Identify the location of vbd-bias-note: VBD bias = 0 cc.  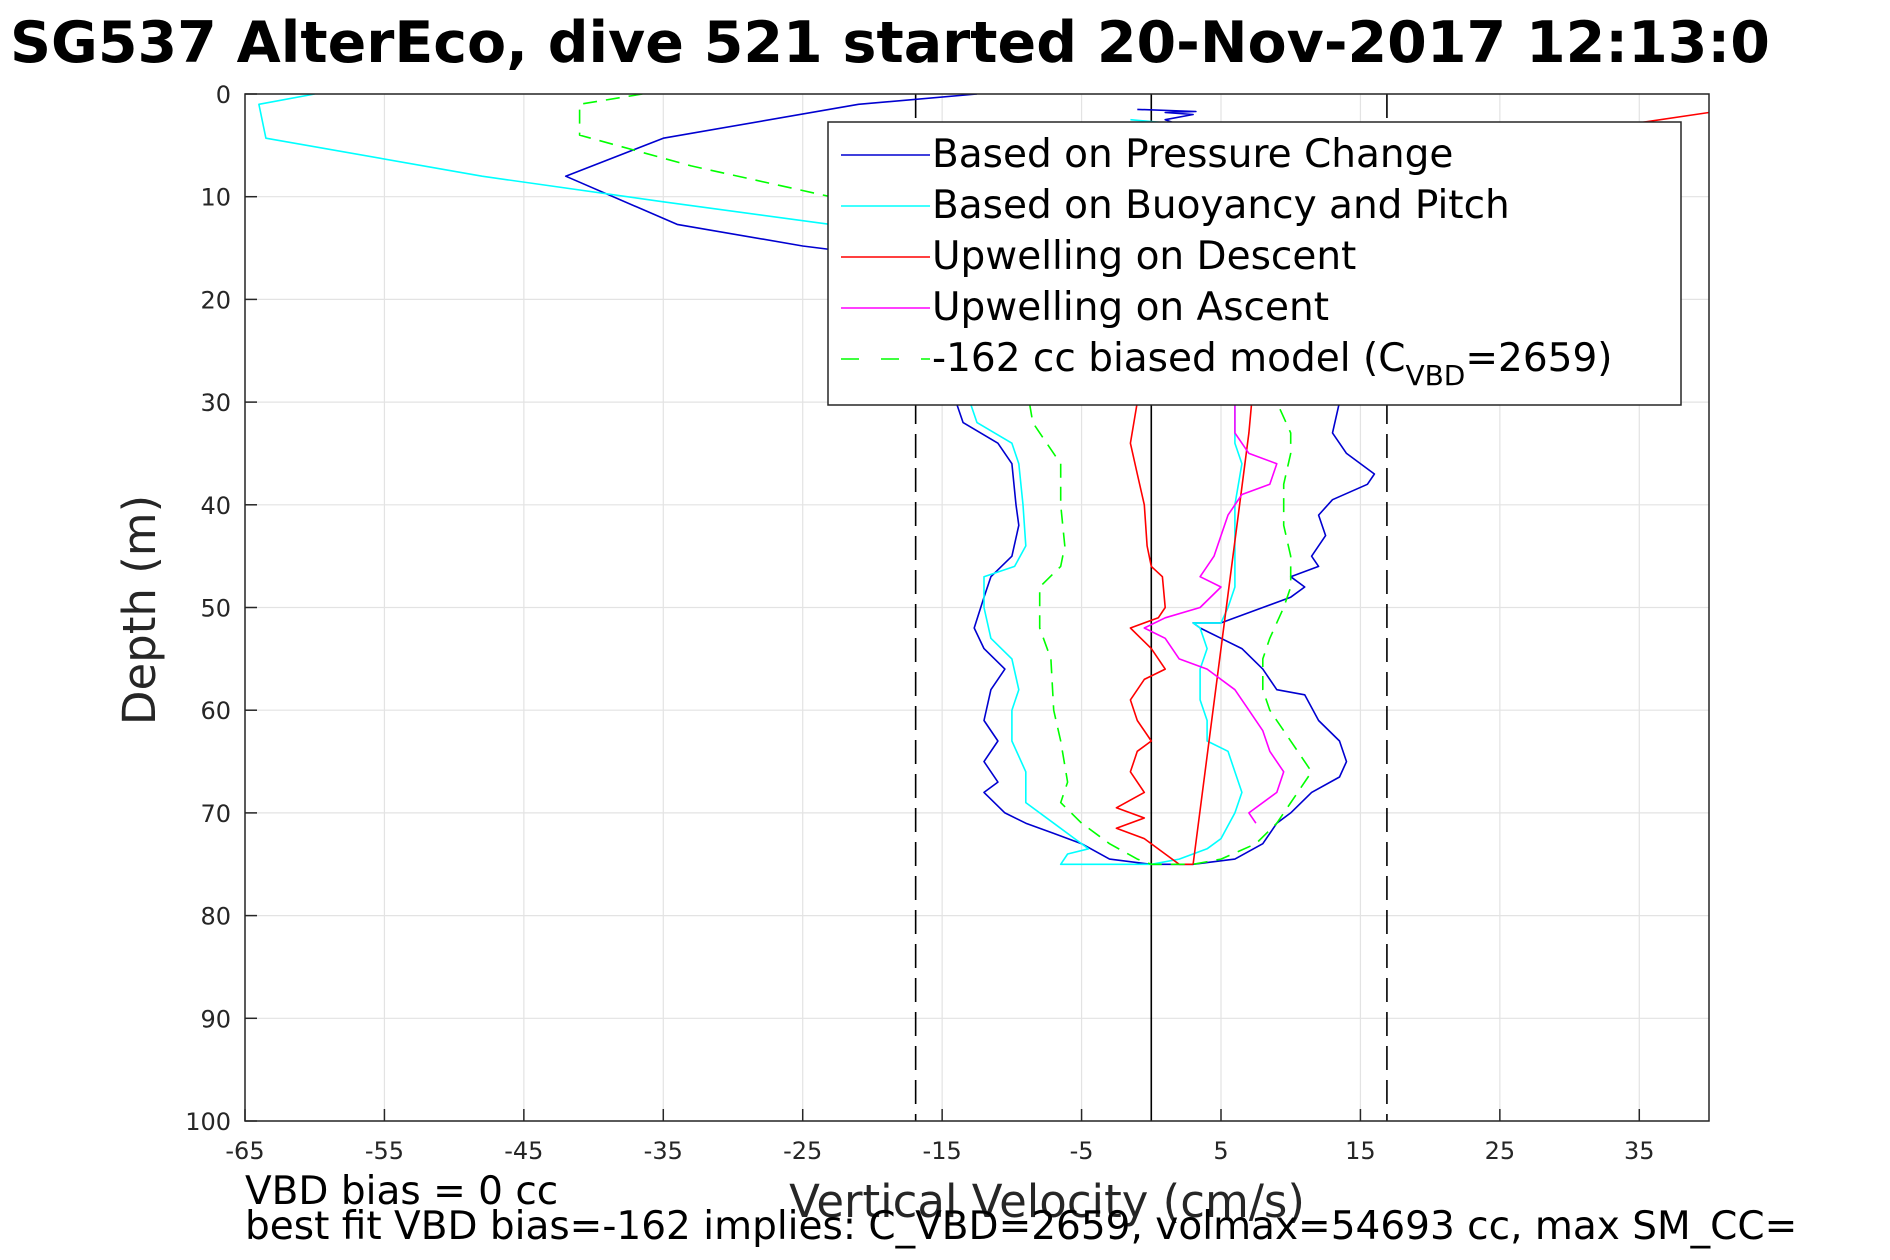
(401, 1191).